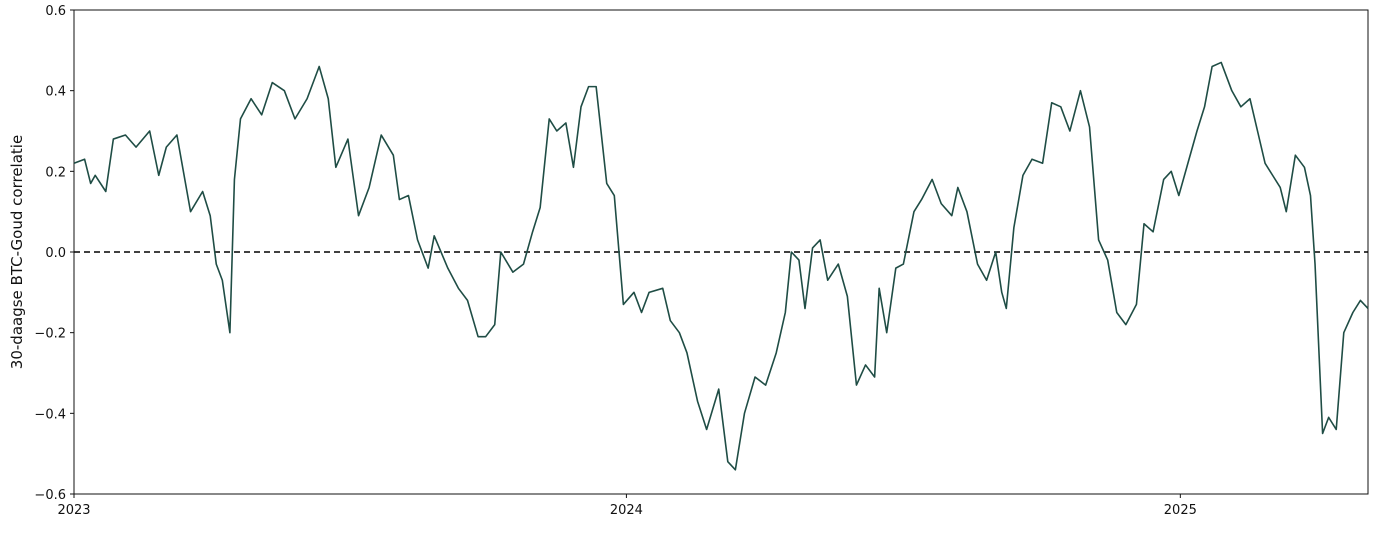 Image resolution: width=1384 pixels, height=535 pixels. I want to click on y-tick-label: 0.4, so click(55, 92).